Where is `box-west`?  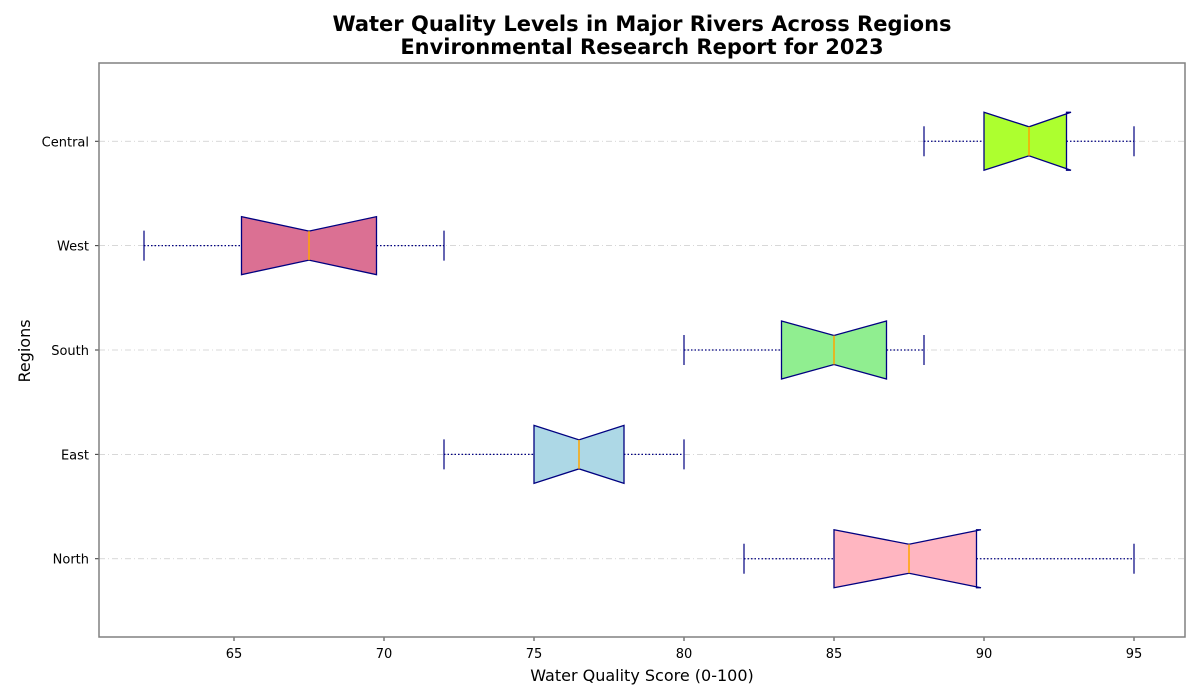
box-west is located at coordinates (294, 245).